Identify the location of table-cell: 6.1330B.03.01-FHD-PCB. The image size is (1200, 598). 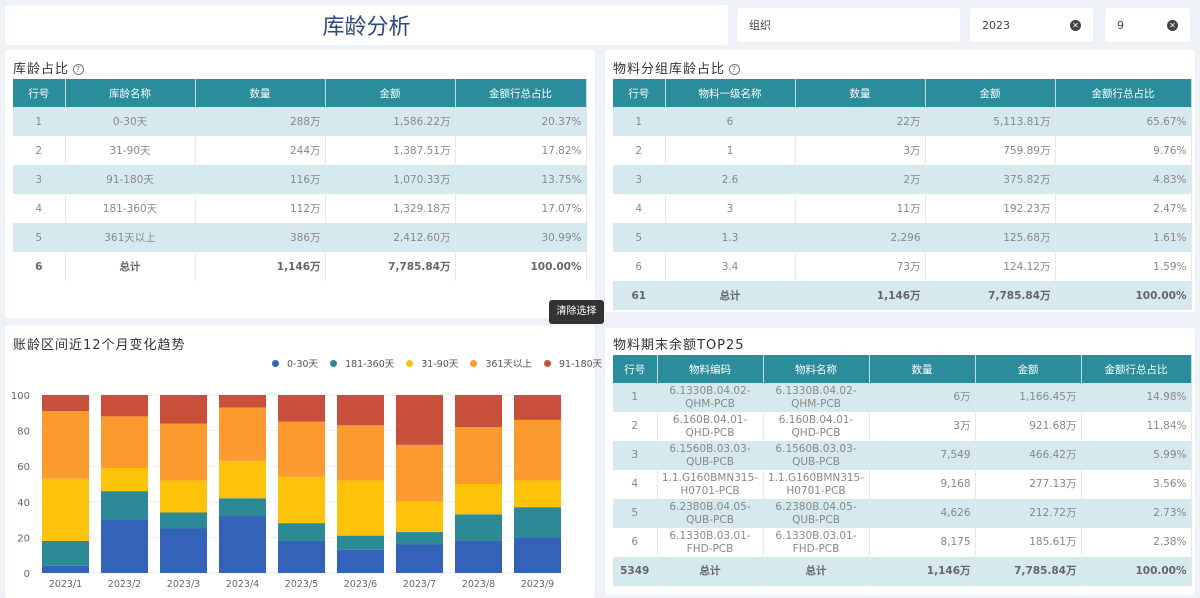
(816, 542).